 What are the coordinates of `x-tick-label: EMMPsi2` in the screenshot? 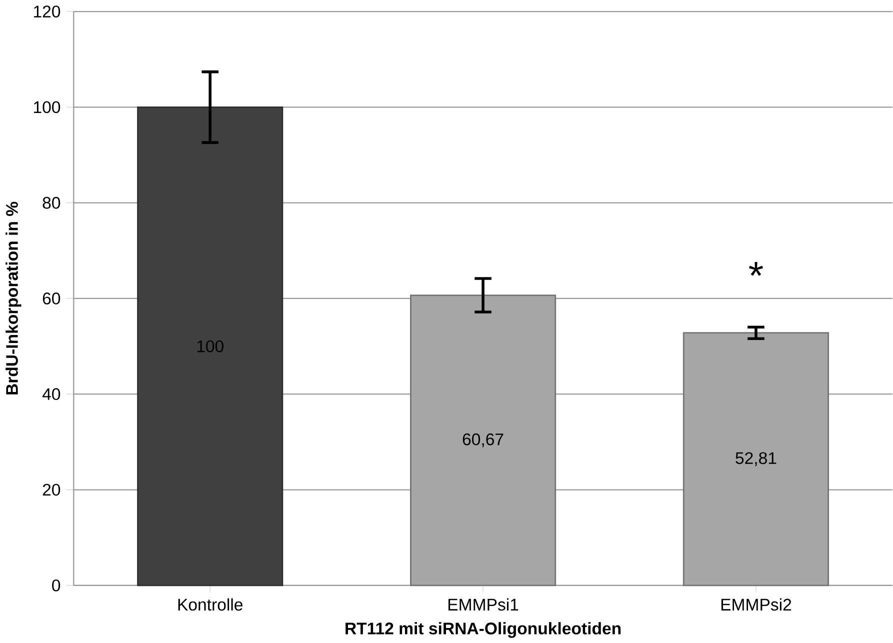 It's located at (756, 604).